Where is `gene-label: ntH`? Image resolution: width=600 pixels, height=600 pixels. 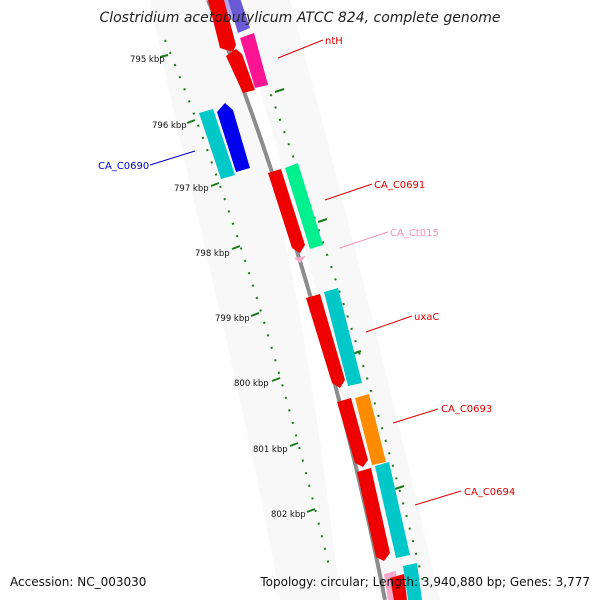
gene-label: ntH is located at coordinates (334, 41).